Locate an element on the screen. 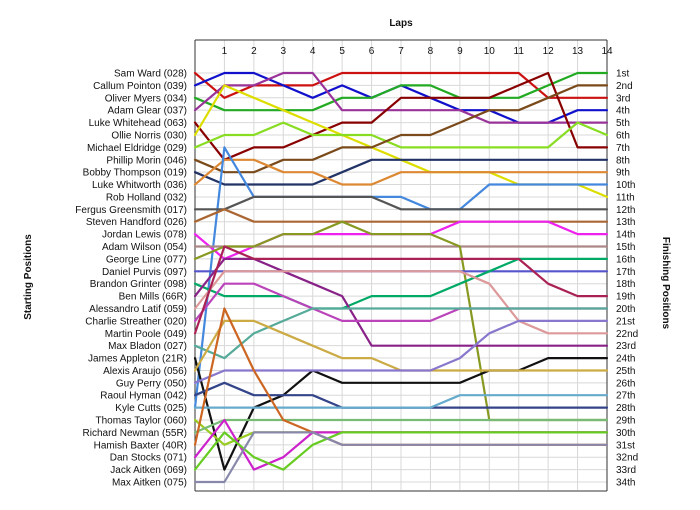 This screenshot has width=700, height=510. finishing-position-label: 11th is located at coordinates (625, 197).